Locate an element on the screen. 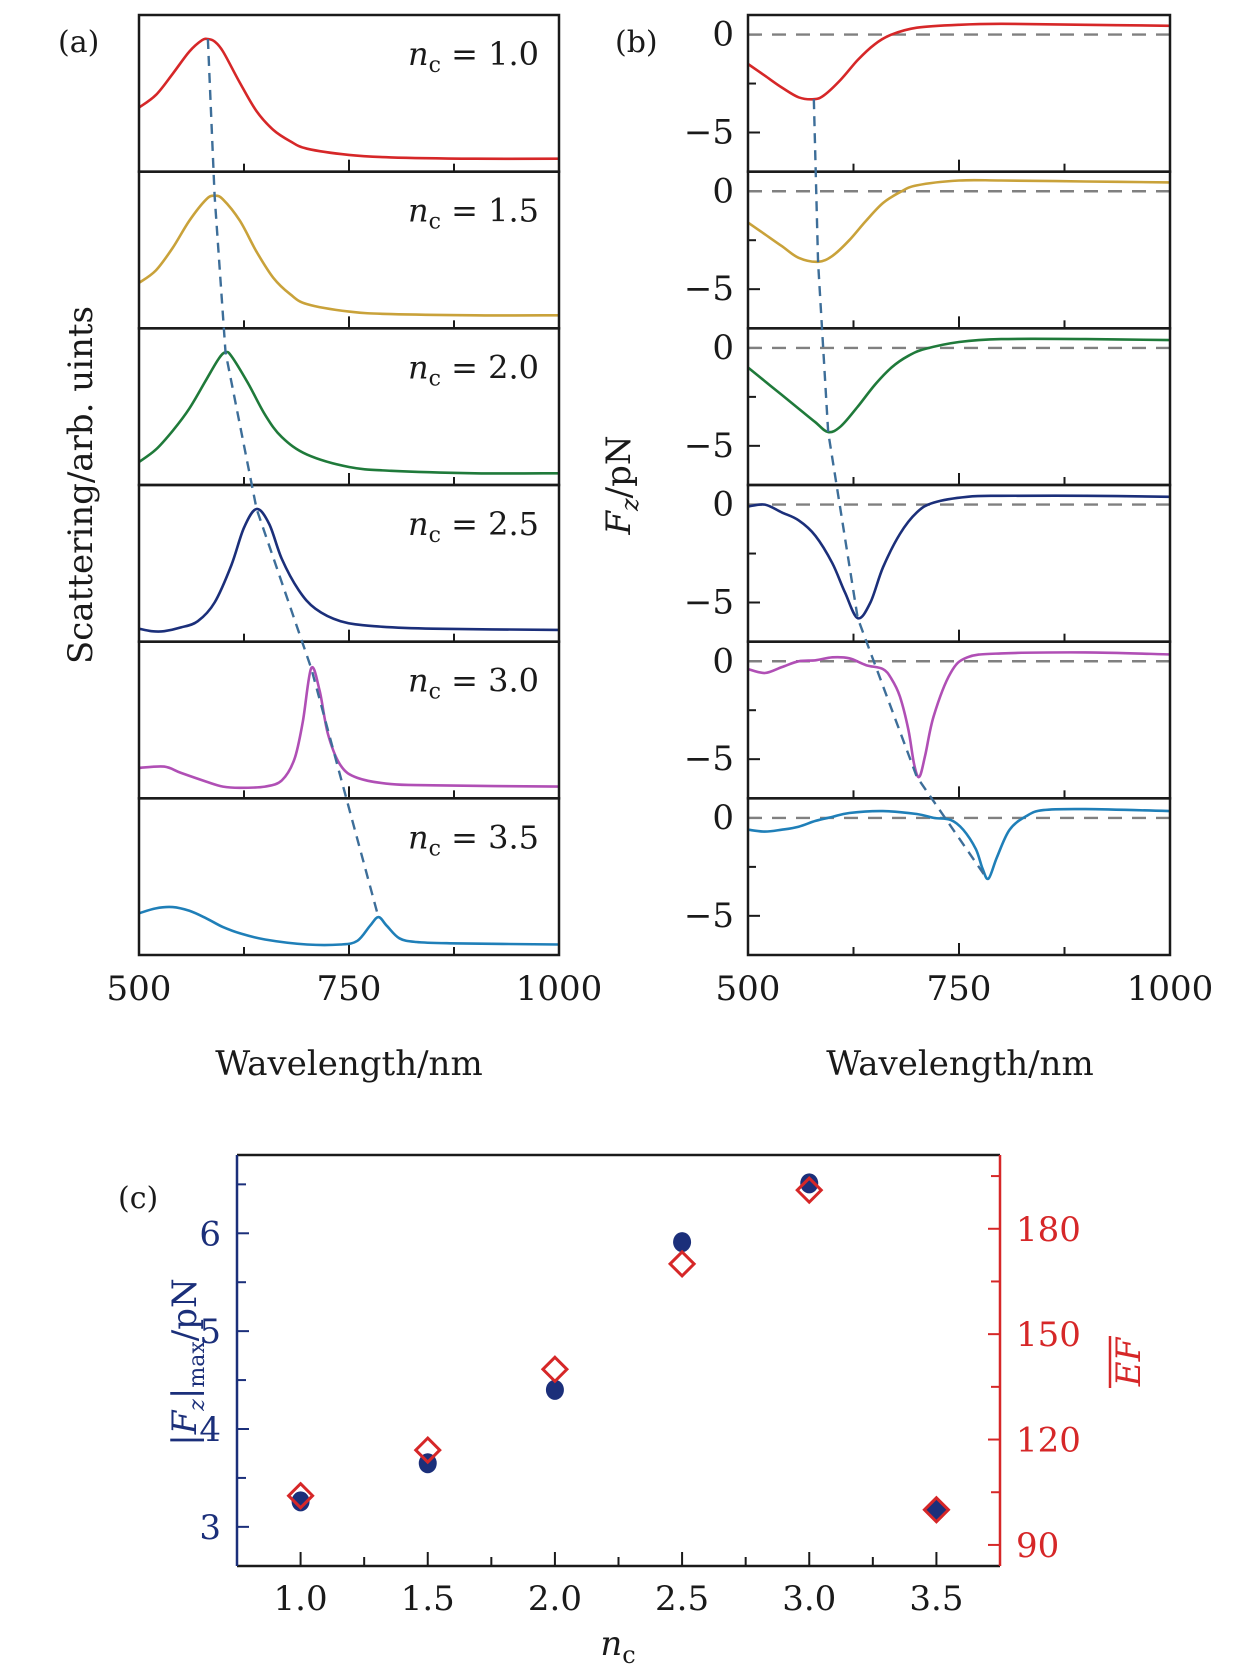 The width and height of the screenshot is (1260, 1669). series-label: nc = 3.0 is located at coordinates (473, 683).